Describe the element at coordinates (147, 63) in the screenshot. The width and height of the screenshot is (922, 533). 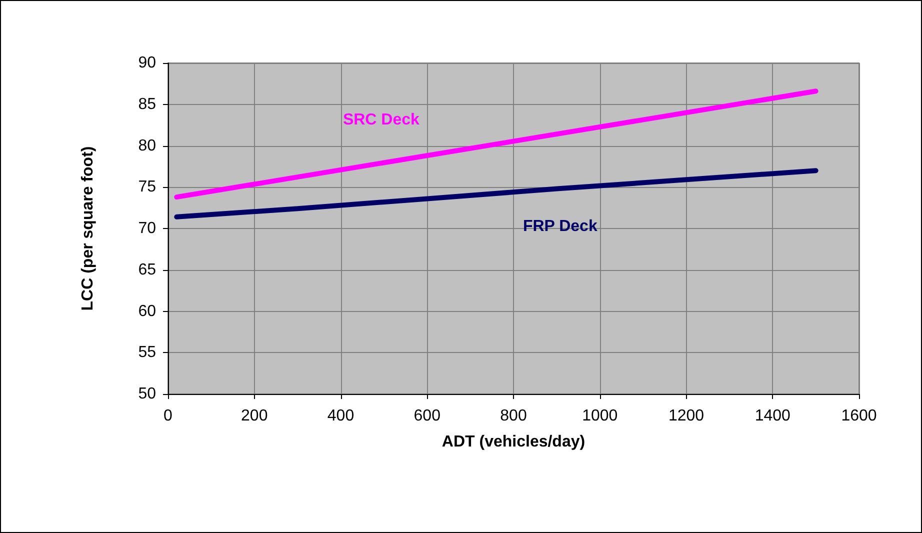
I see `y-tick-label: 90` at that location.